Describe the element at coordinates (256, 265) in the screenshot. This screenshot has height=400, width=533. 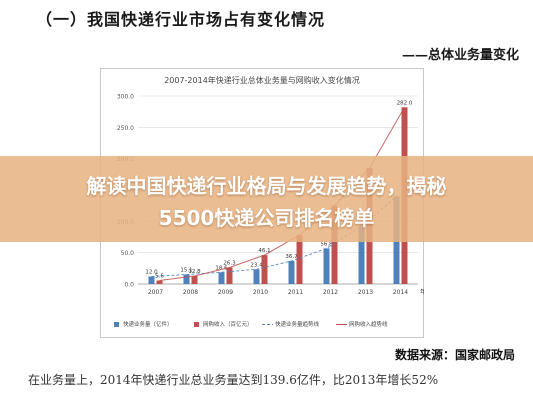
I see `data-label: 23.4` at that location.